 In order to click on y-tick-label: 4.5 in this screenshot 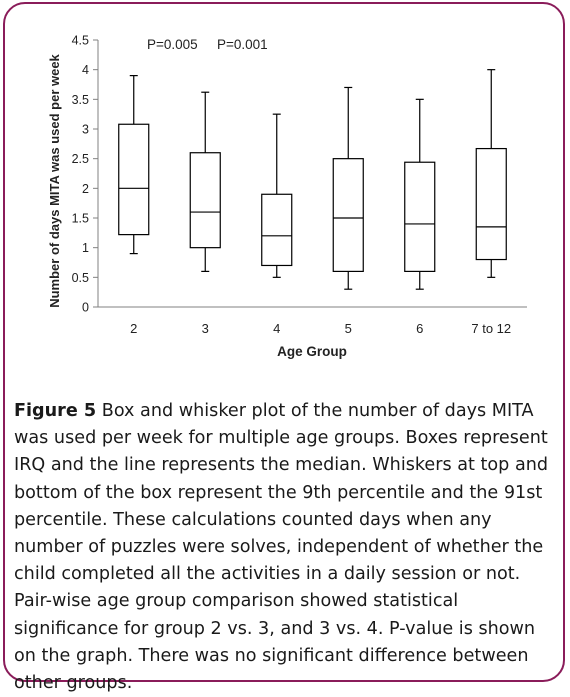, I will do `click(80, 41)`.